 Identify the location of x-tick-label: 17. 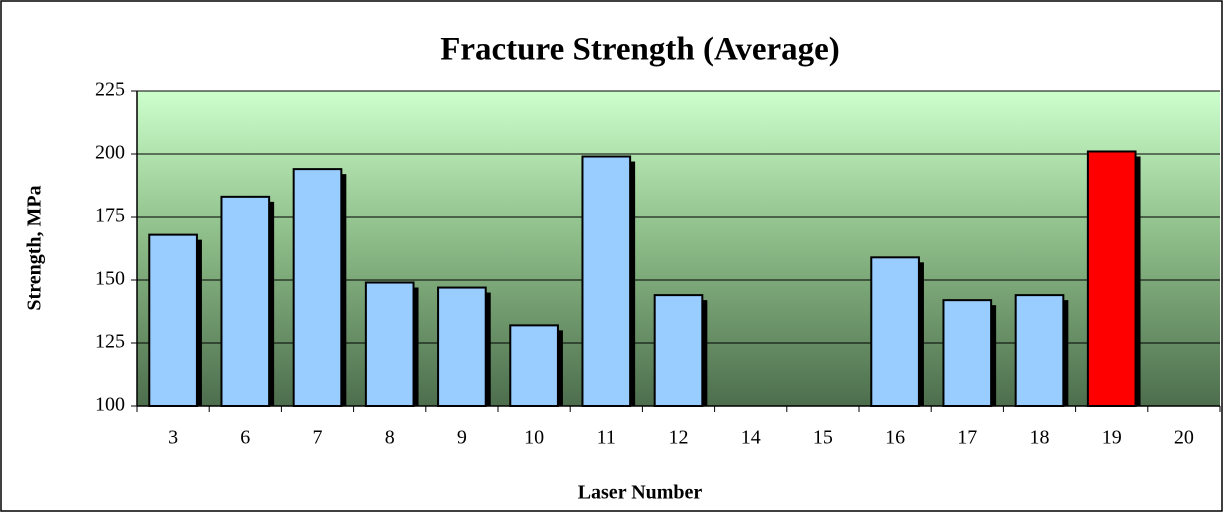
(967, 438).